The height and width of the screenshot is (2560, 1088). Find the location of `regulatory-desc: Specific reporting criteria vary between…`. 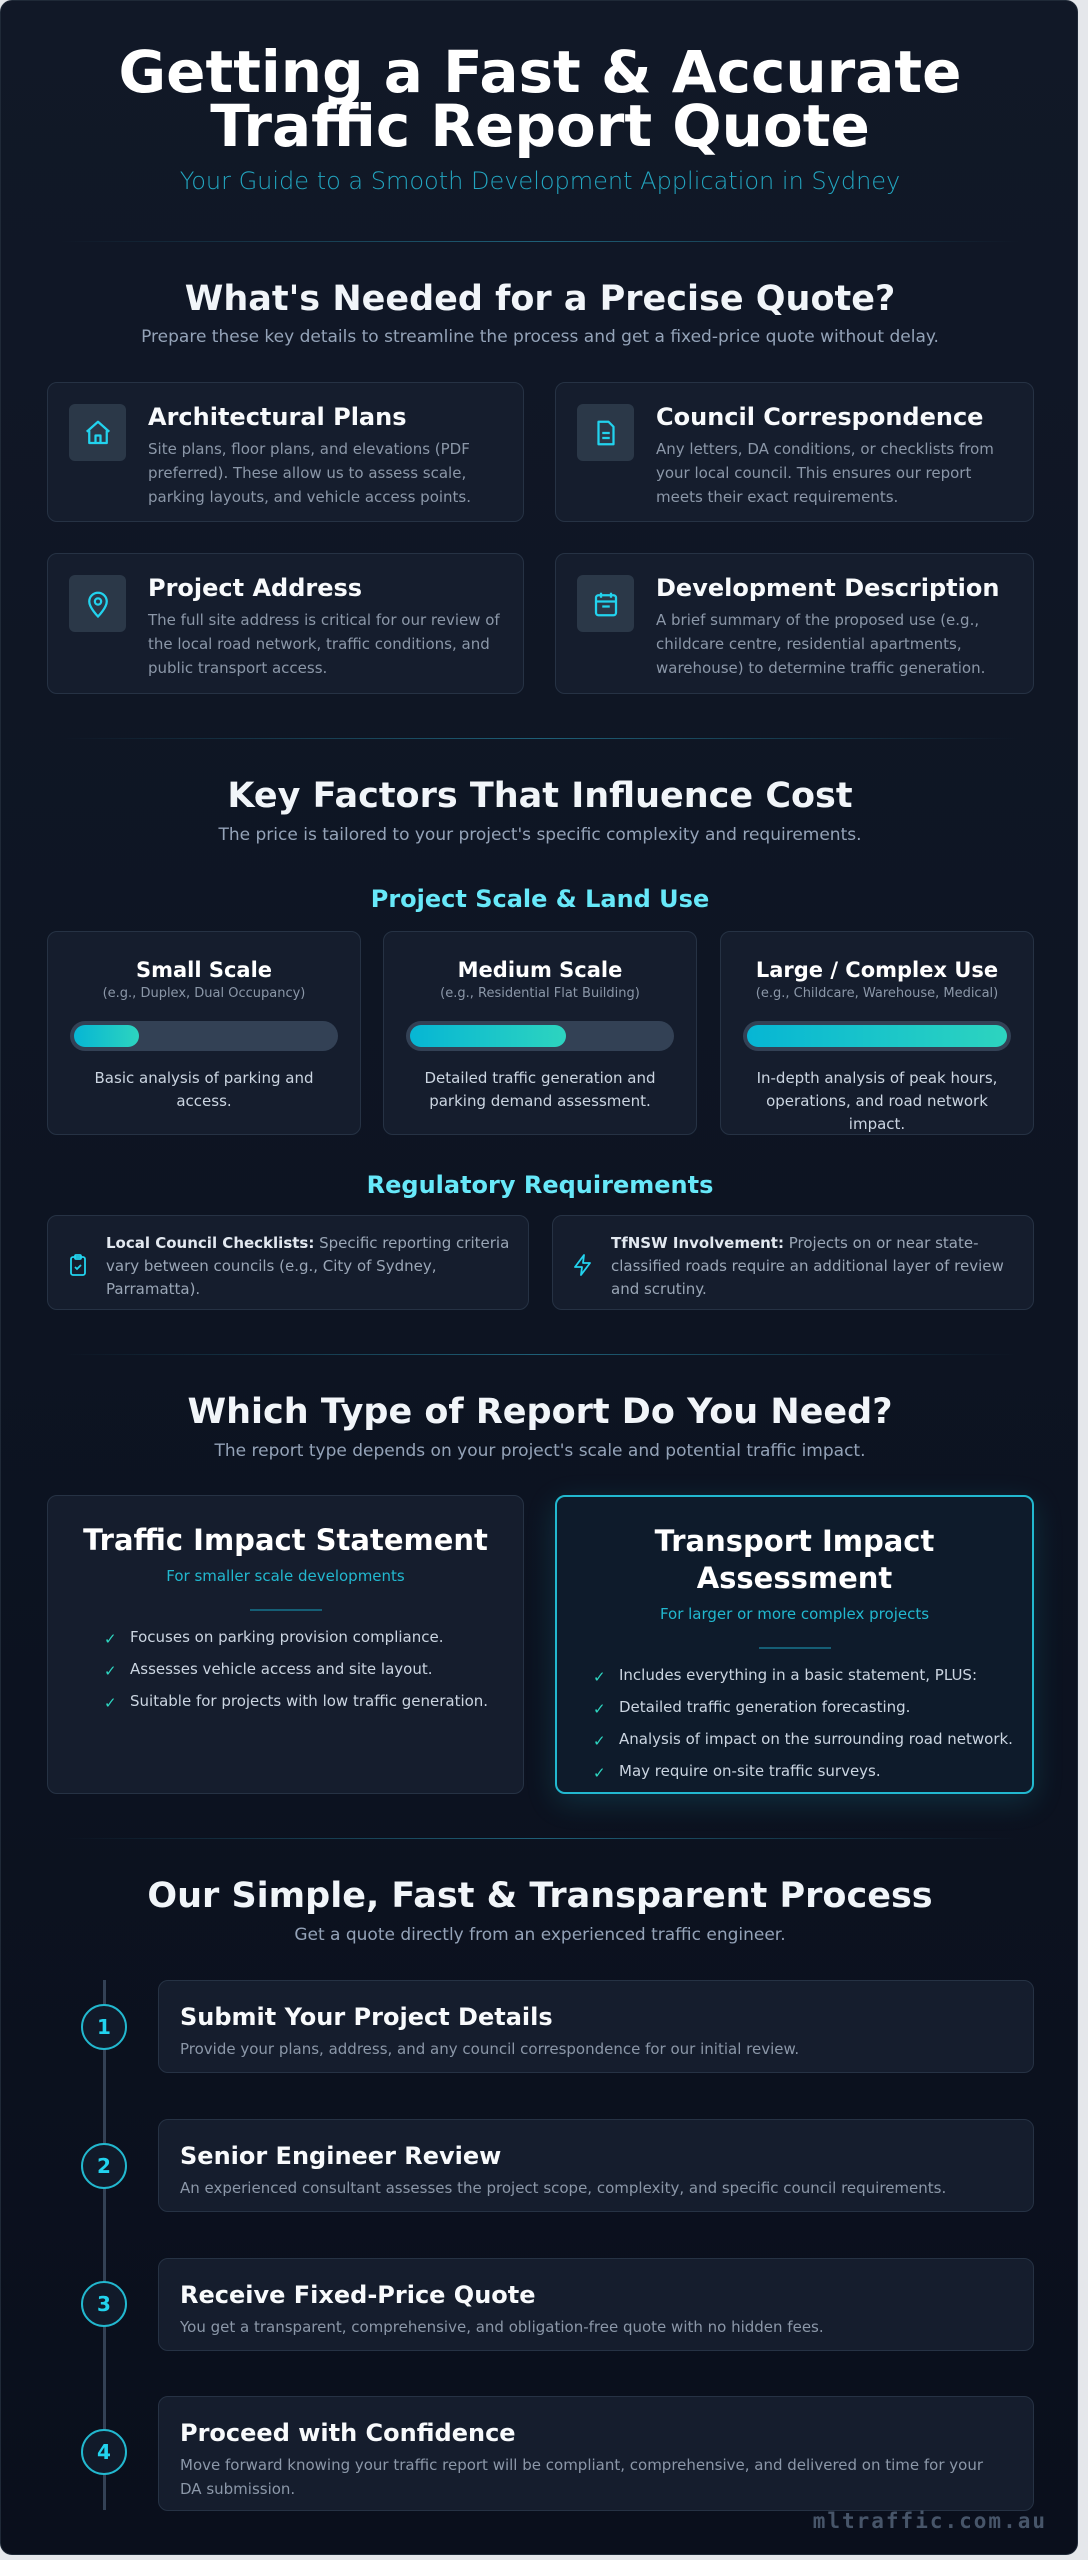

regulatory-desc: Specific reporting criteria vary between… is located at coordinates (308, 1266).